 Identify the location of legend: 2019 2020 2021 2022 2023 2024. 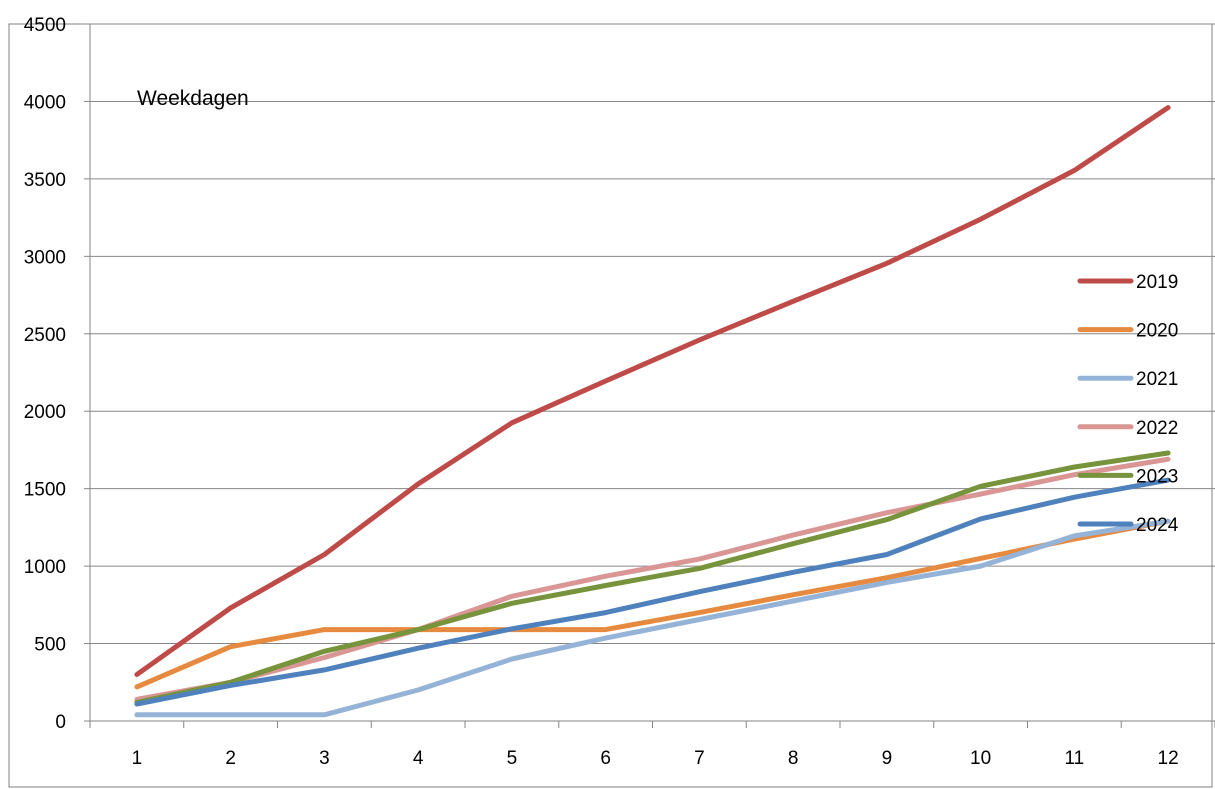
(1128, 404).